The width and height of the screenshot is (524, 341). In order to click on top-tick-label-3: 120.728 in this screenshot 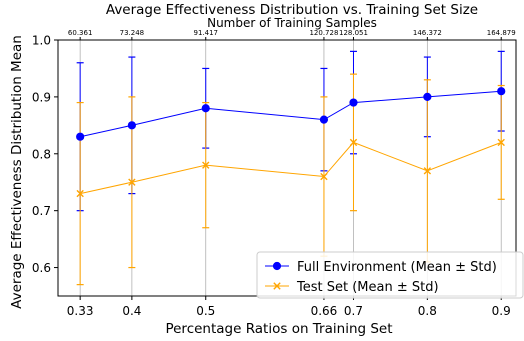, I will do `click(323, 33)`.